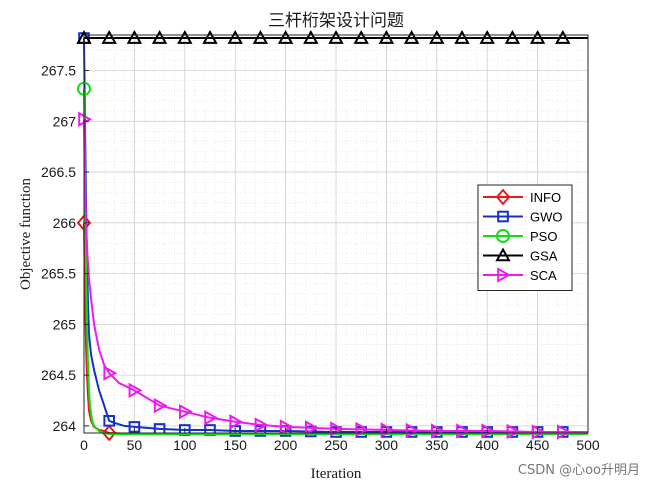 This screenshot has height=488, width=650. I want to click on x-tick-label: 300, so click(387, 445).